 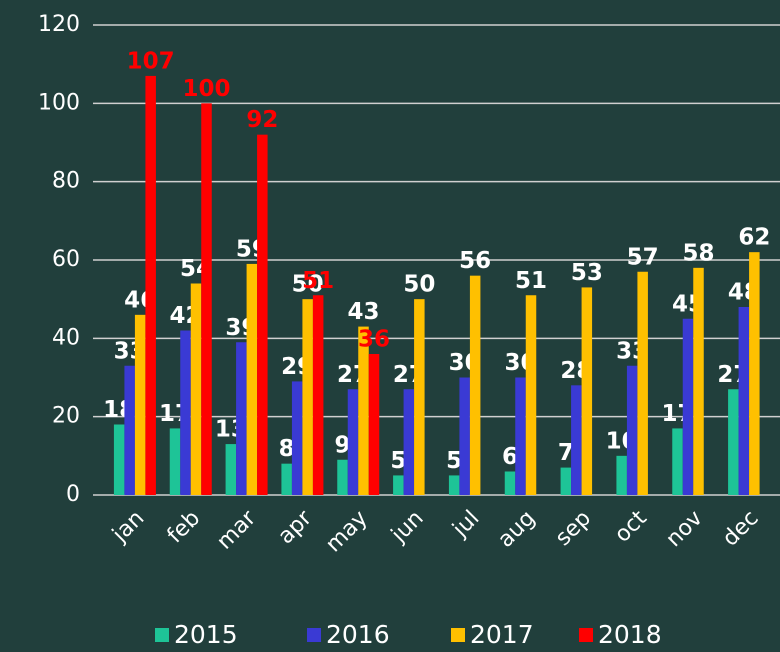 I want to click on data-label: 100, so click(x=206, y=89).